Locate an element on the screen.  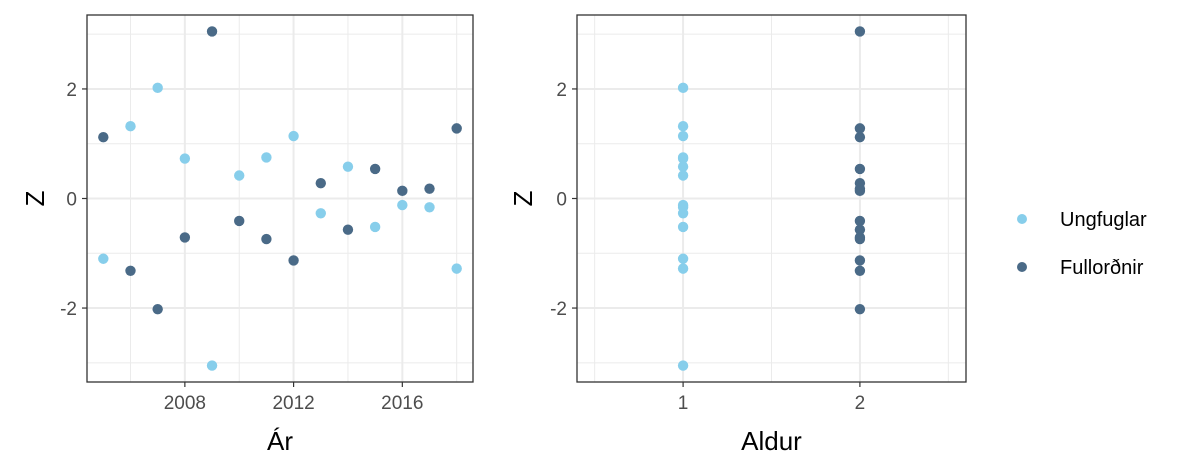
legend-label-fullordnir: Fullorðnir is located at coordinates (1102, 268).